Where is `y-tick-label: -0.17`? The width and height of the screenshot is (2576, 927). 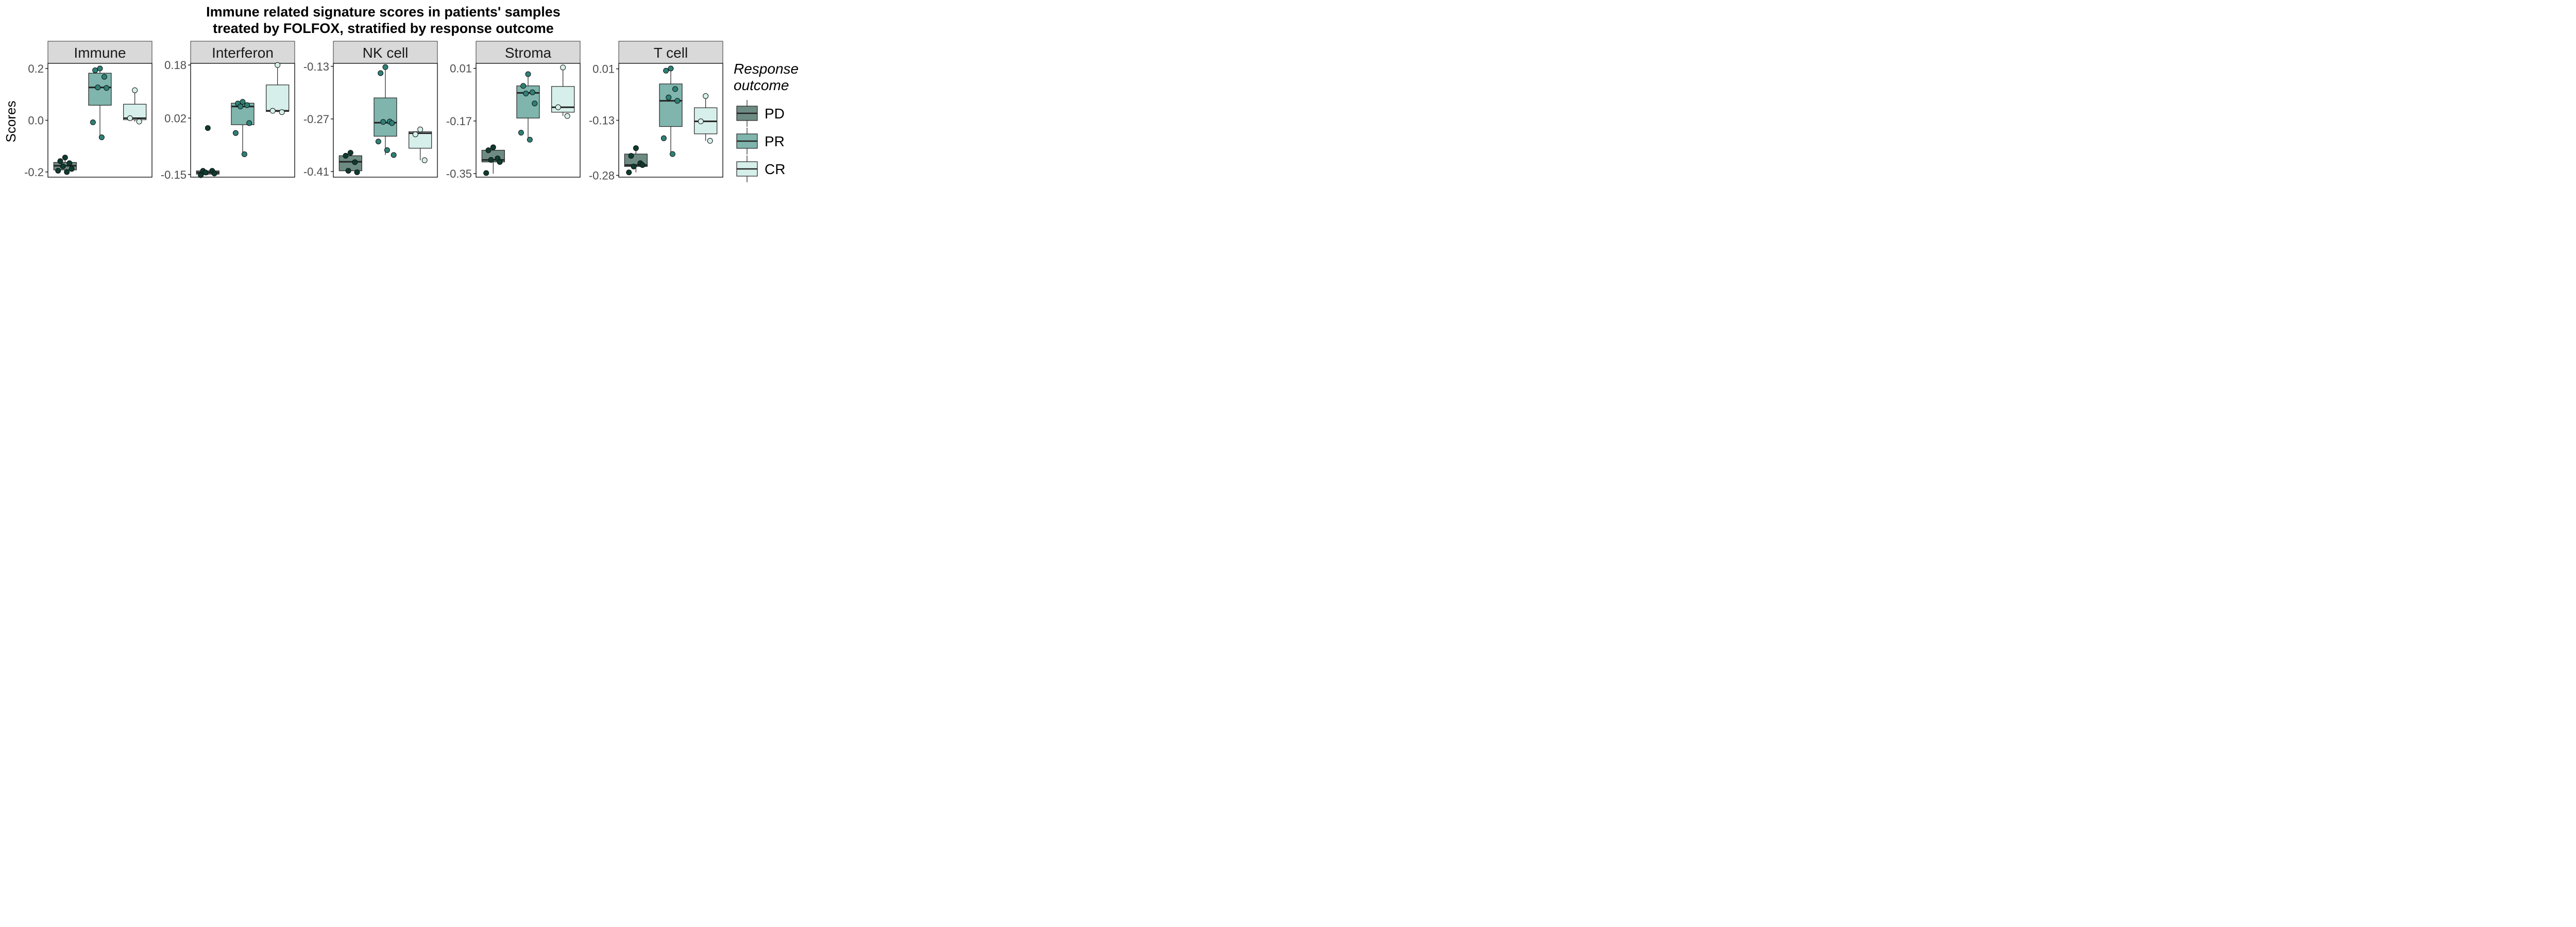 y-tick-label: -0.17 is located at coordinates (459, 121).